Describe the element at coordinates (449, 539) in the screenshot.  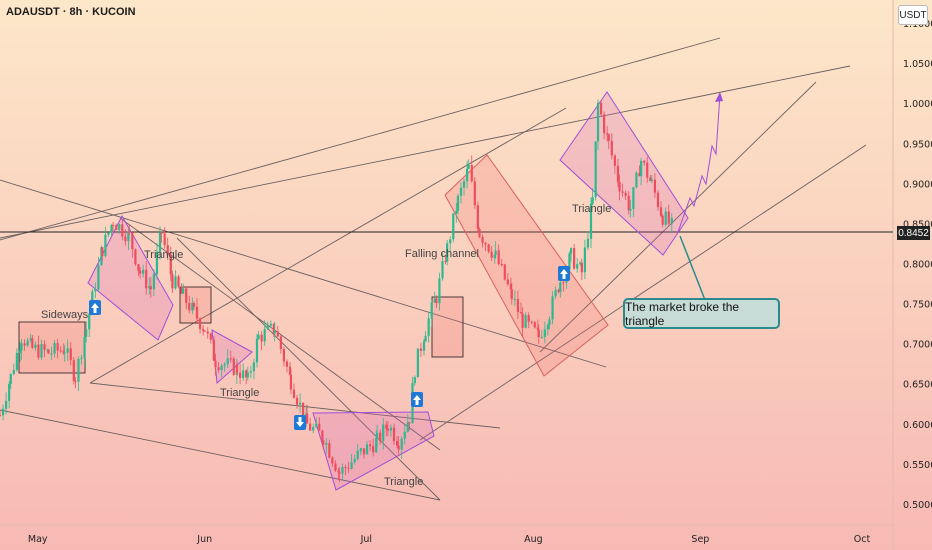
I see `x-axis: May Jun Jul Aug Sep Oct` at that location.